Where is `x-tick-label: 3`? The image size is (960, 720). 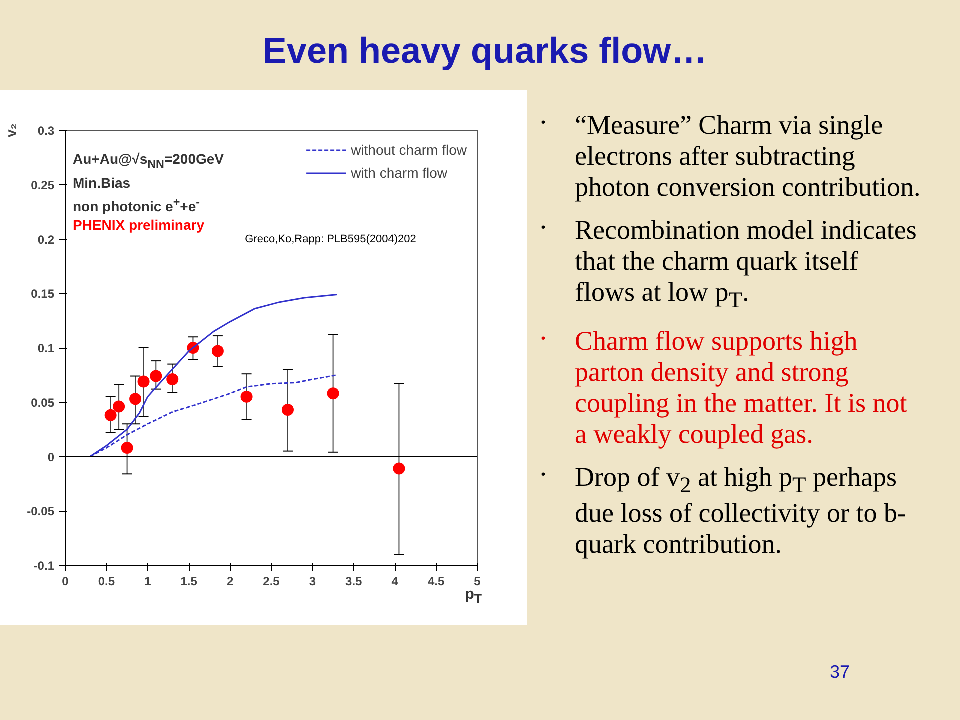 x-tick-label: 3 is located at coordinates (312, 581).